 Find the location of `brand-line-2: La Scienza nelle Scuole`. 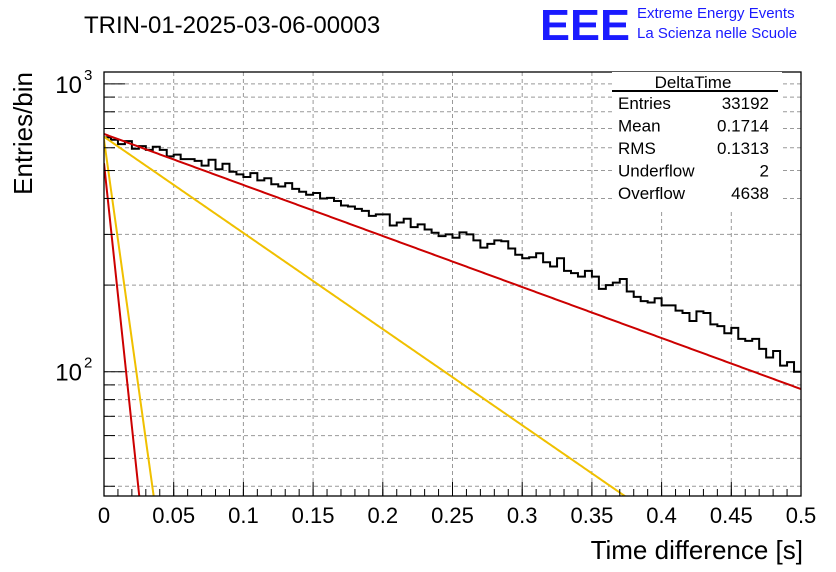

brand-line-2: La Scienza nelle Scuole is located at coordinates (717, 33).